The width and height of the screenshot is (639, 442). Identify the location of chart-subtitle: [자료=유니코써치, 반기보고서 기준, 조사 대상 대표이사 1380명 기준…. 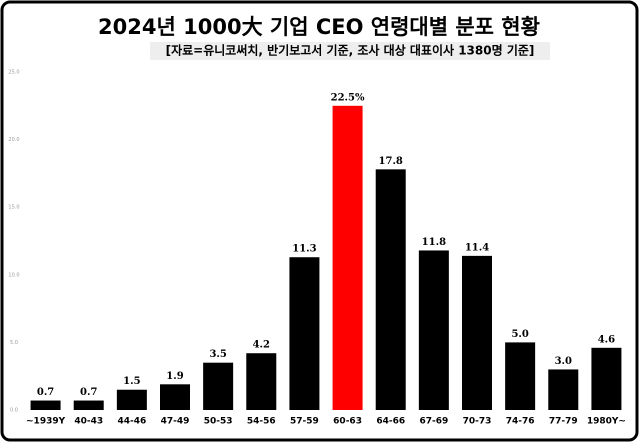
(350, 50).